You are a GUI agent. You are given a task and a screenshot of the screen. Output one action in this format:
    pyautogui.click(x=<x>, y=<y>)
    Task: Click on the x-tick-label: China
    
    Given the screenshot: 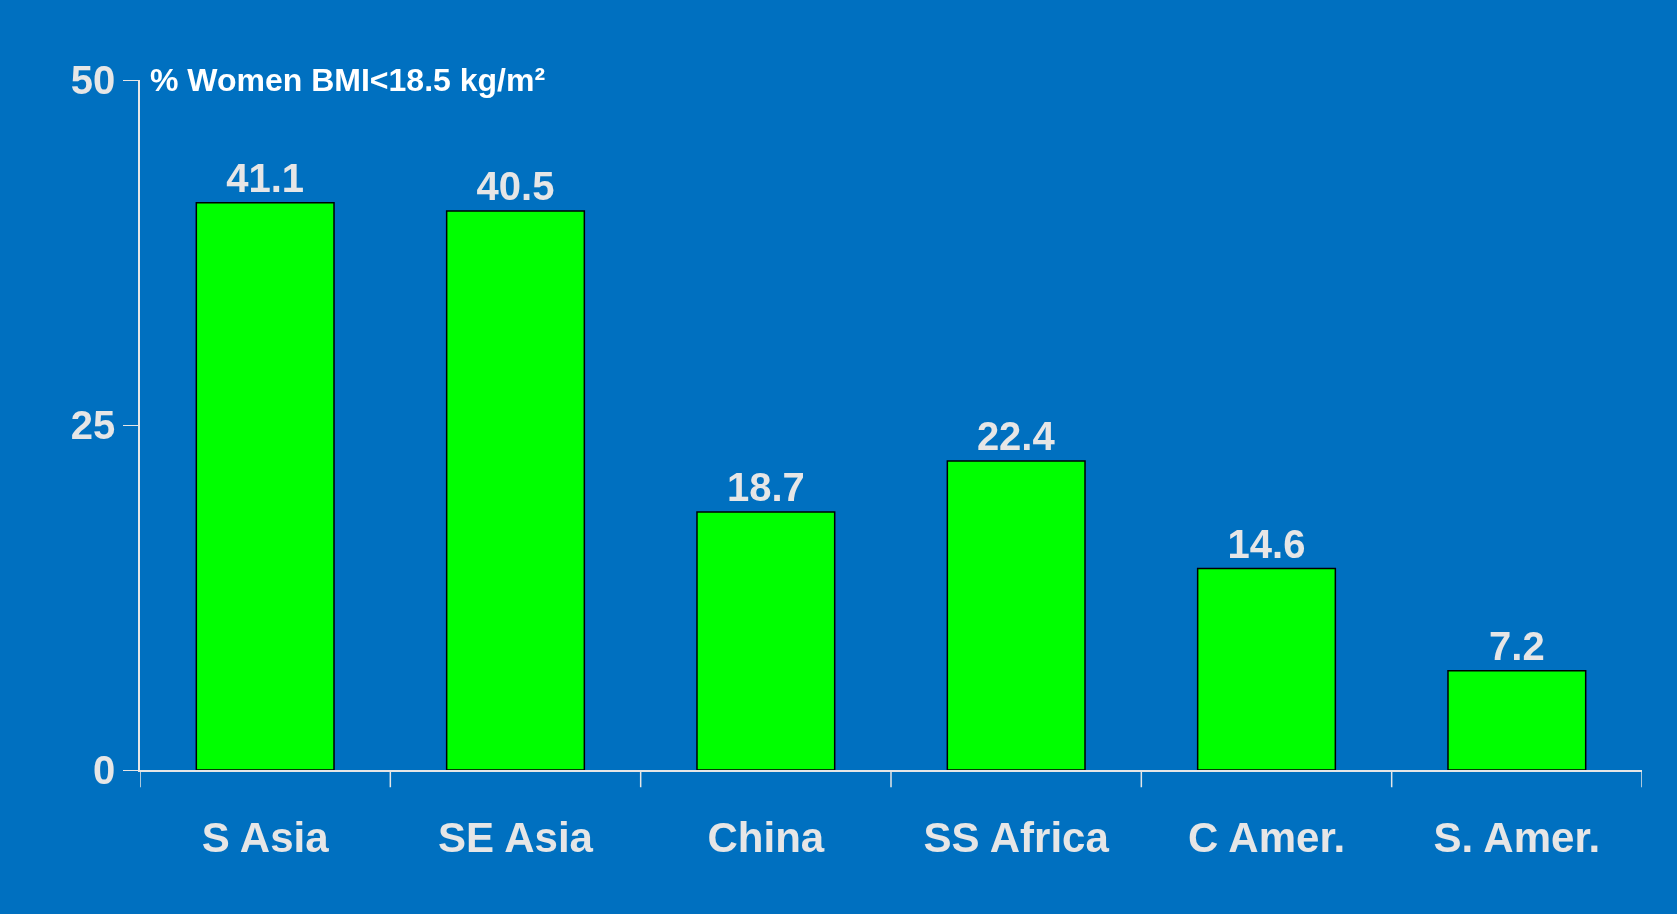 What is the action you would take?
    pyautogui.click(x=766, y=838)
    